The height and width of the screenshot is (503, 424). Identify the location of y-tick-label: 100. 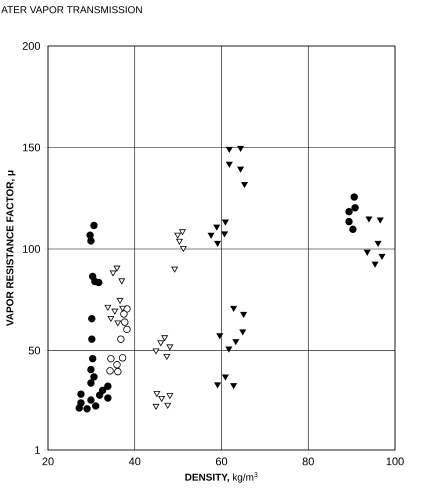
(31, 249).